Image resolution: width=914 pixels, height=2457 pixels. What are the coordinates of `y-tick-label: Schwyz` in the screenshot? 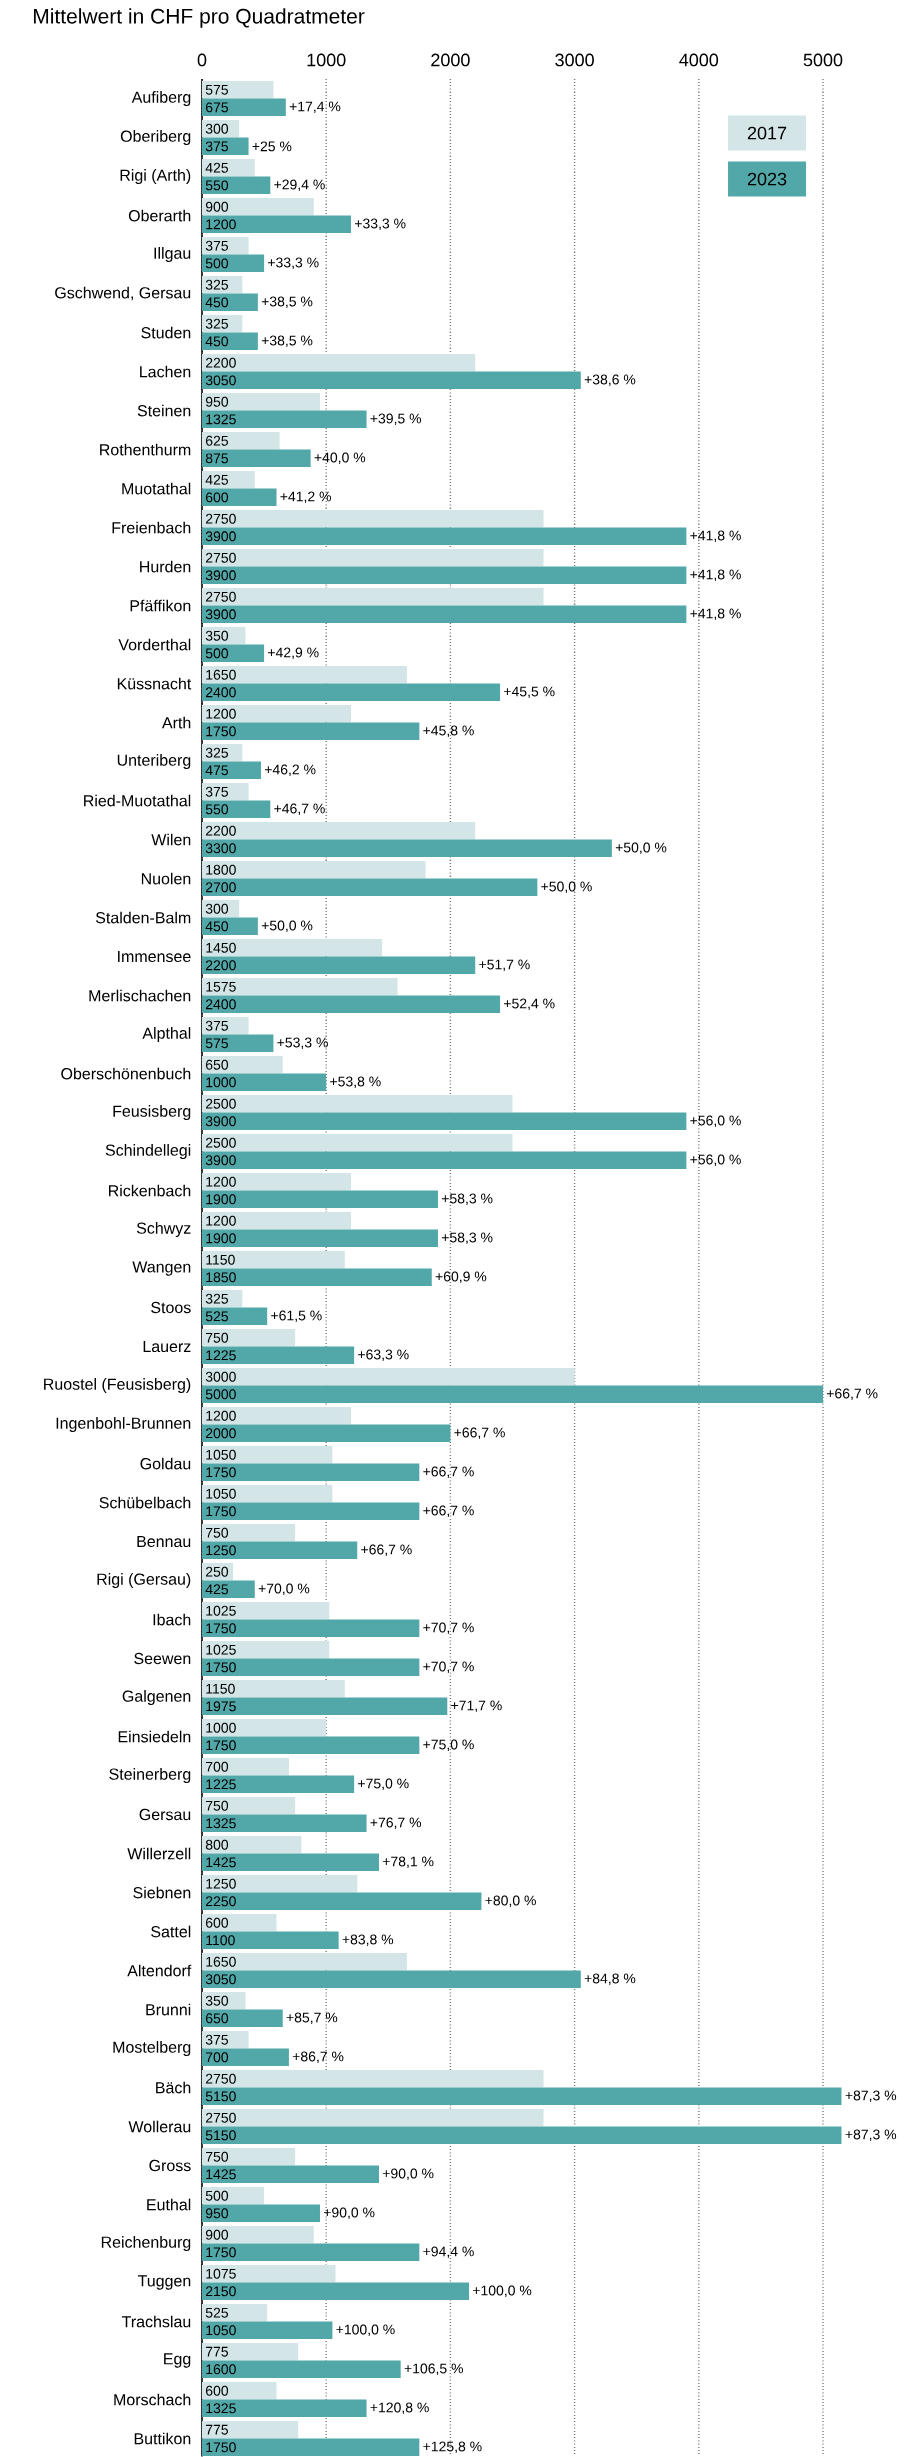 It's located at (163, 1229).